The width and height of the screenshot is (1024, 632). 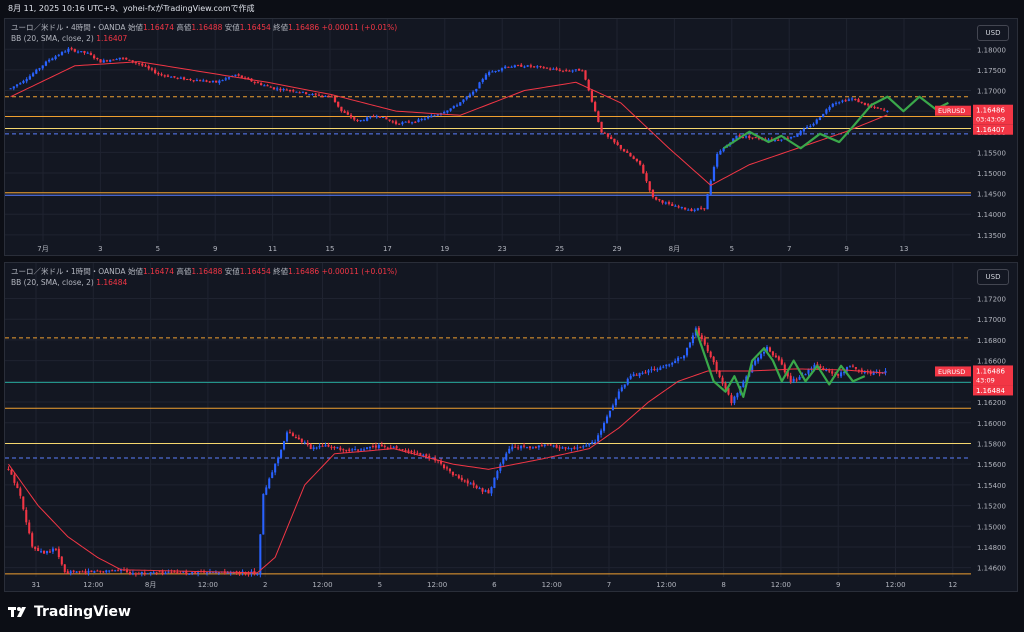 What do you see at coordinates (781, 585) in the screenshot?
I see `x-tick-label: 12:00` at bounding box center [781, 585].